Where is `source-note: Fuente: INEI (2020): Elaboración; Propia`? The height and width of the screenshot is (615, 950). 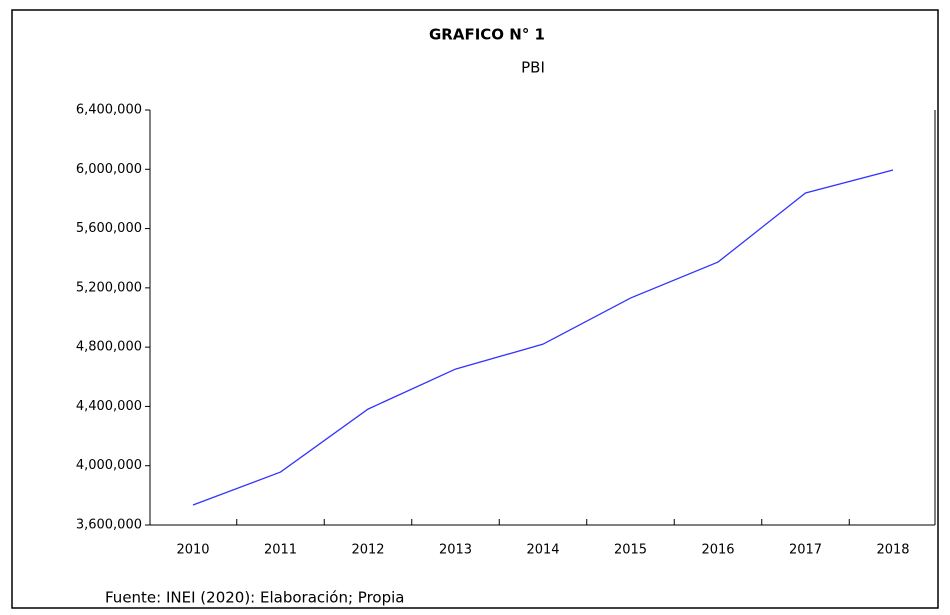
source-note: Fuente: INEI (2020): Elaboración; Propia is located at coordinates (255, 598).